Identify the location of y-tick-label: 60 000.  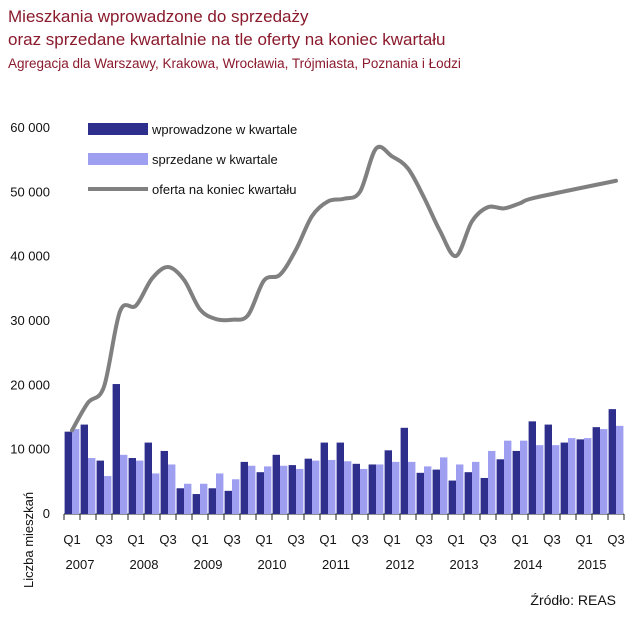
(30, 127).